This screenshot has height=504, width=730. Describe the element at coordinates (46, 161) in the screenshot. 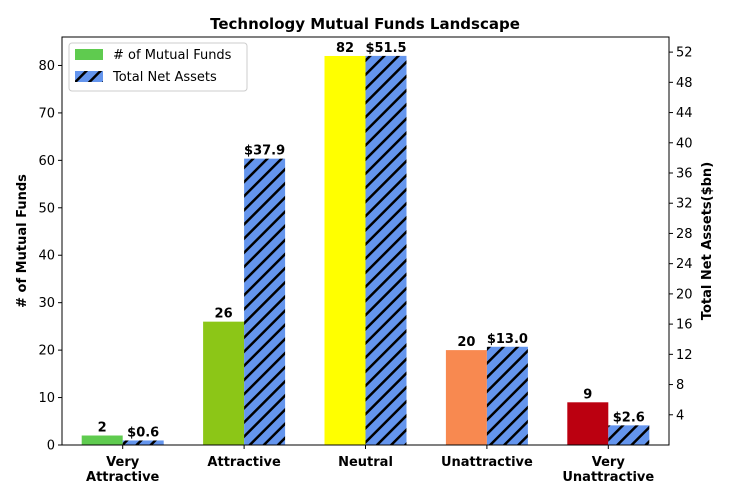

I see `y-tick-label: 60` at that location.